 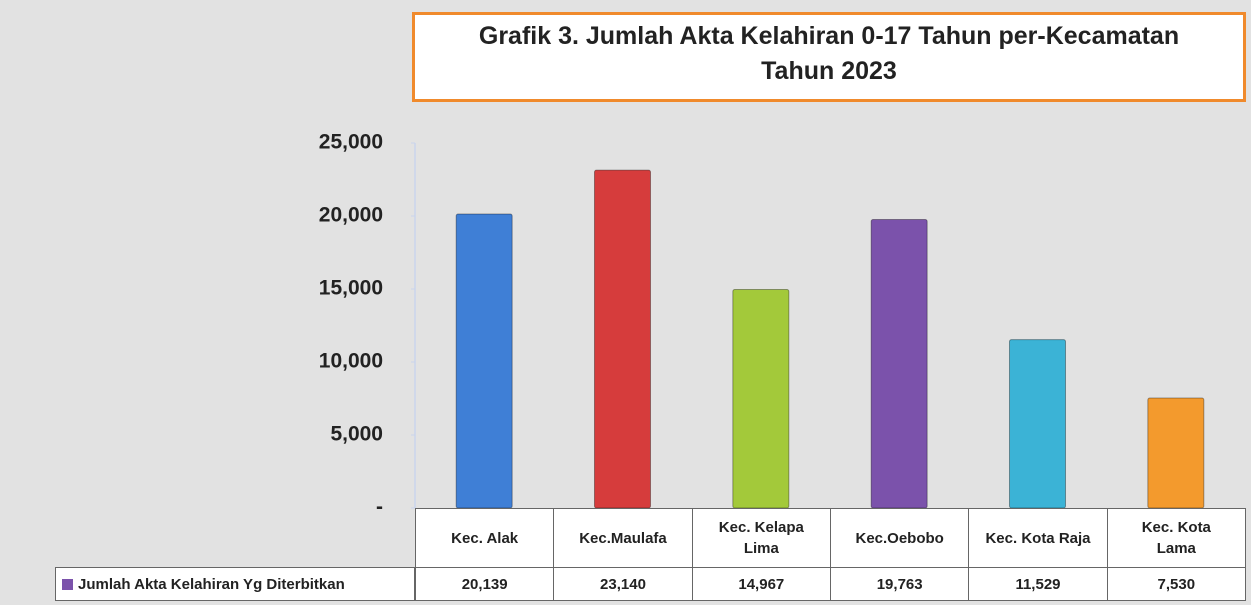 I want to click on x-tick-label: Kec. Kota Raja, so click(x=1038, y=538).